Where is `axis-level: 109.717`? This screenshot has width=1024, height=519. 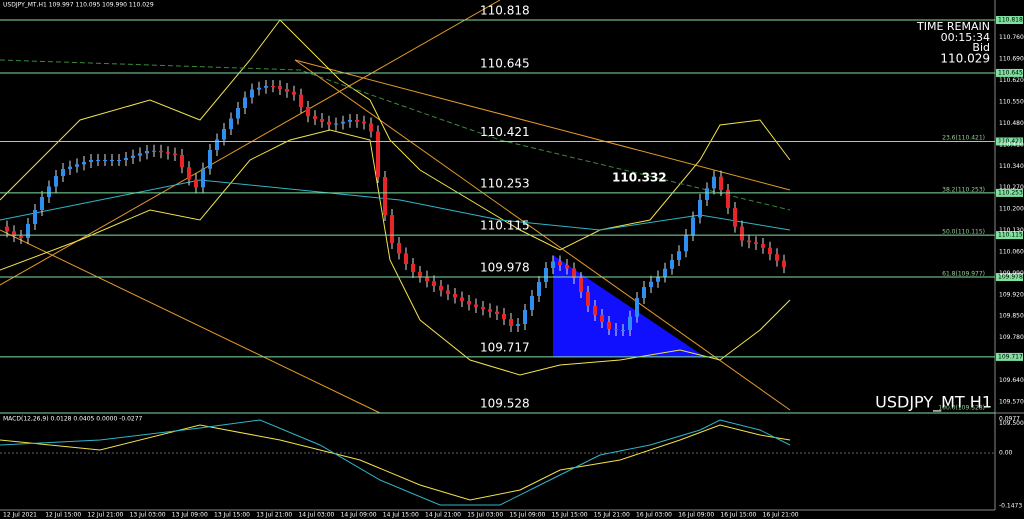
axis-level: 109.717 is located at coordinates (1010, 356).